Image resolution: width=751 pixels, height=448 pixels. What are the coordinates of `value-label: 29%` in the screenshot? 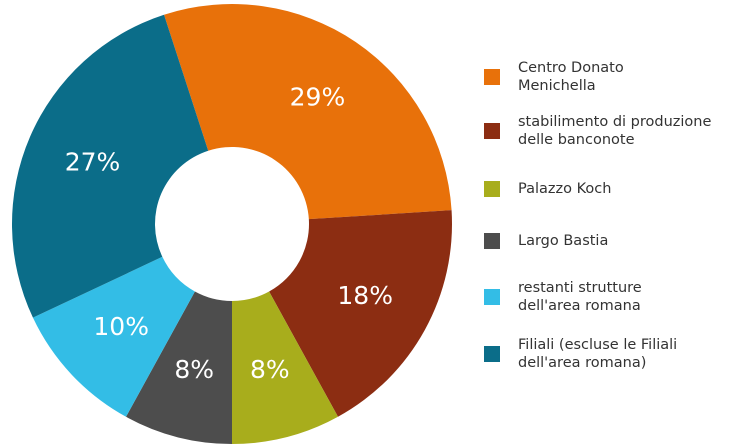 It's located at (318, 96).